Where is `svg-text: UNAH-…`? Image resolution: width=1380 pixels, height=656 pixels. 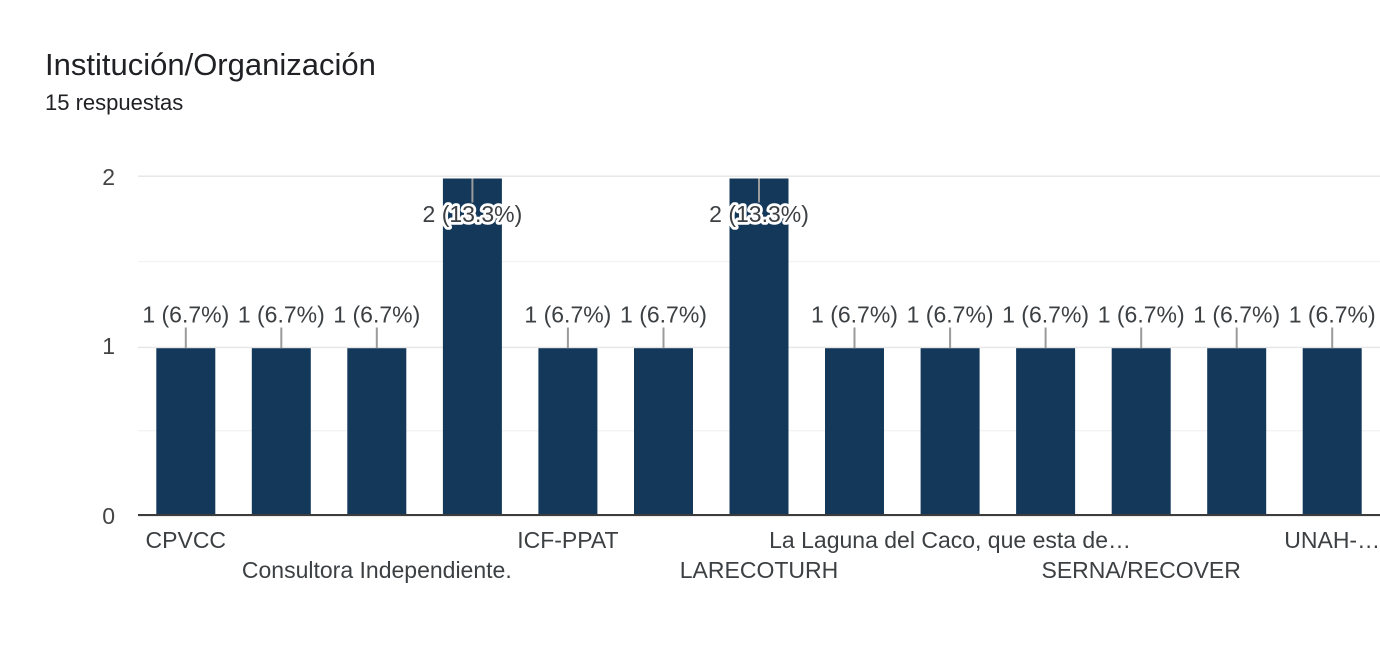
svg-text: UNAH-… is located at coordinates (1332, 540).